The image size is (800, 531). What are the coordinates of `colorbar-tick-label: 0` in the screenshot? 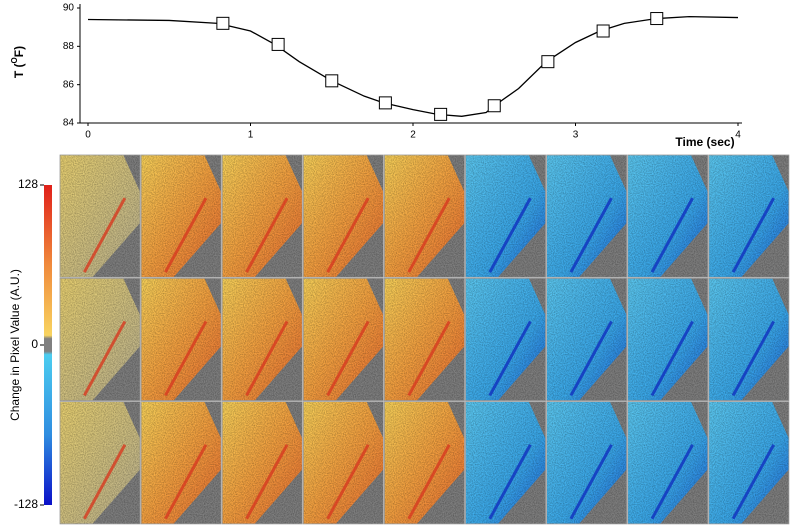 It's located at (34, 344).